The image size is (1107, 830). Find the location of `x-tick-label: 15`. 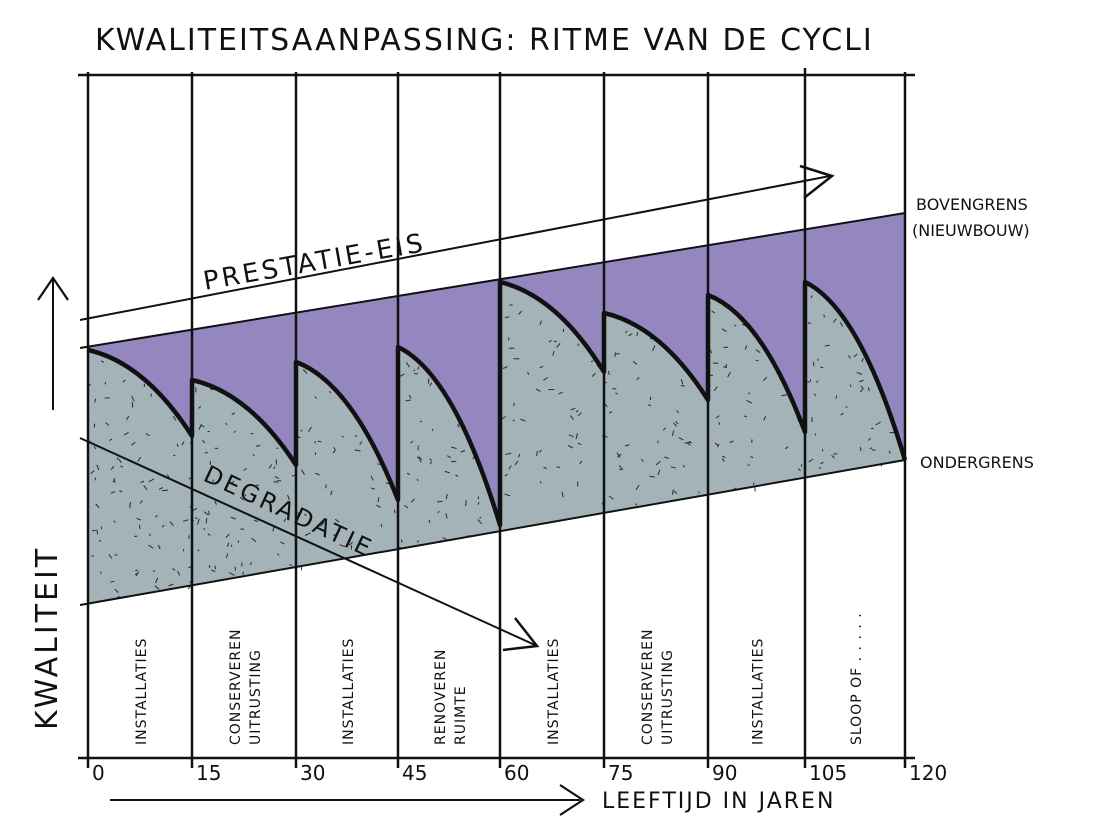

x-tick-label: 15 is located at coordinates (208, 773).